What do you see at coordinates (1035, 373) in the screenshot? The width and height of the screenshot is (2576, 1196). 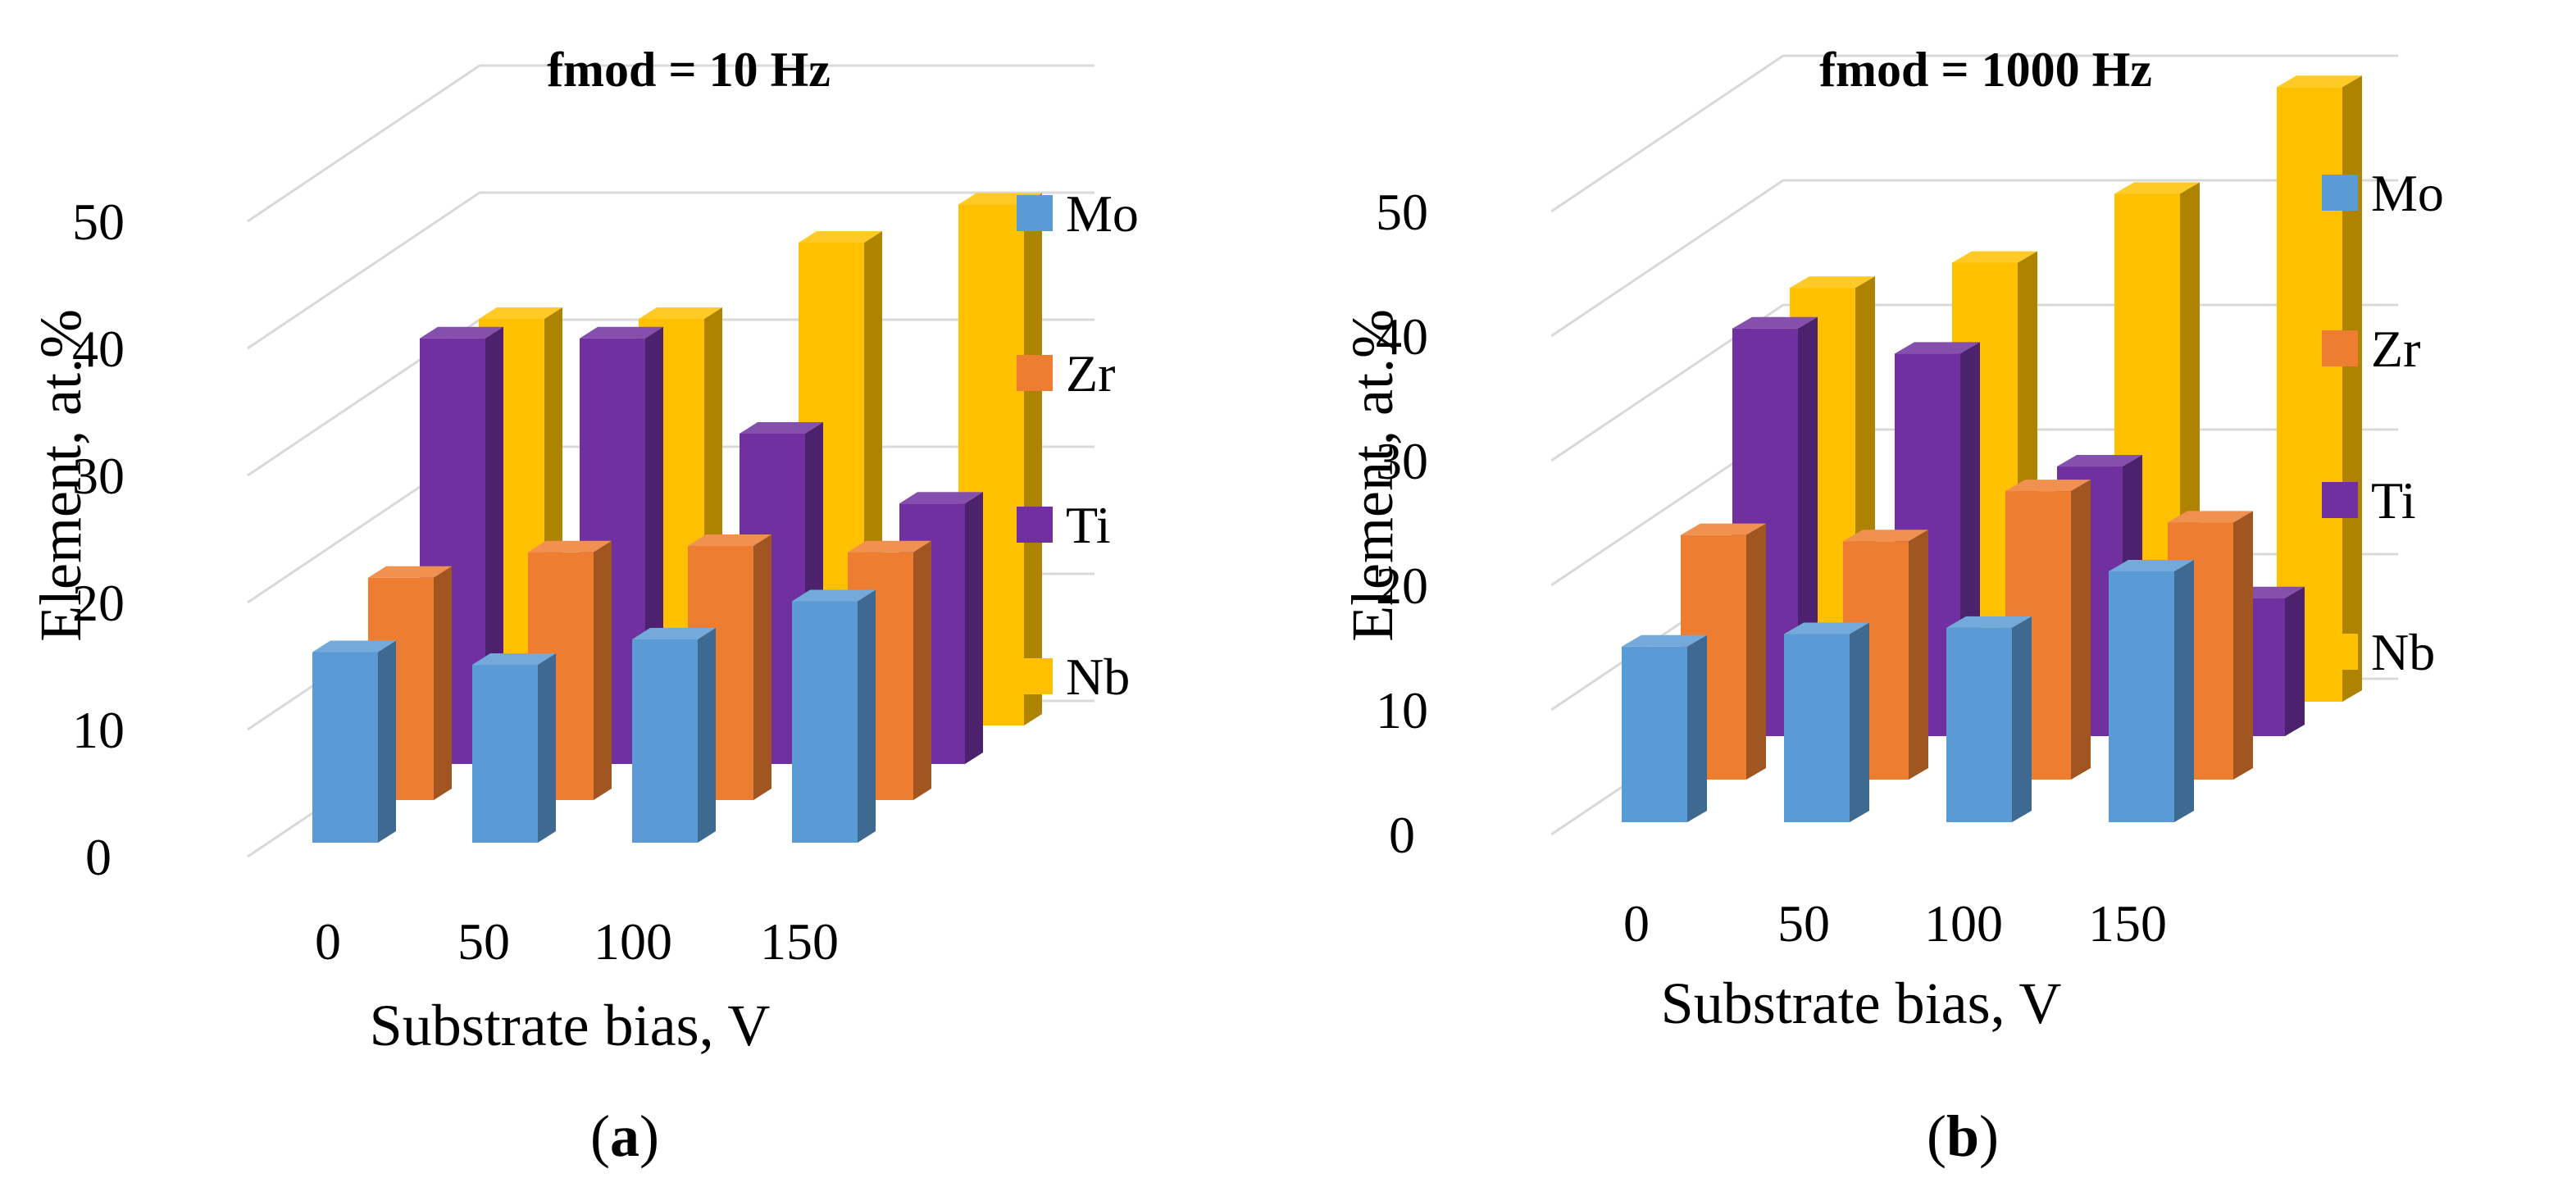 I see `legend-swatch-zr` at bounding box center [1035, 373].